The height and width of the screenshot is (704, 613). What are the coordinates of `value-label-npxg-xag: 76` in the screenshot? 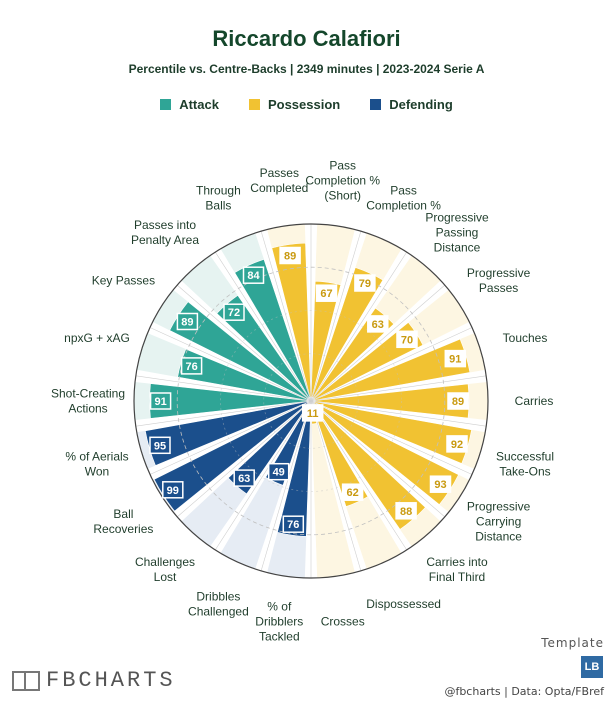 It's located at (191, 367).